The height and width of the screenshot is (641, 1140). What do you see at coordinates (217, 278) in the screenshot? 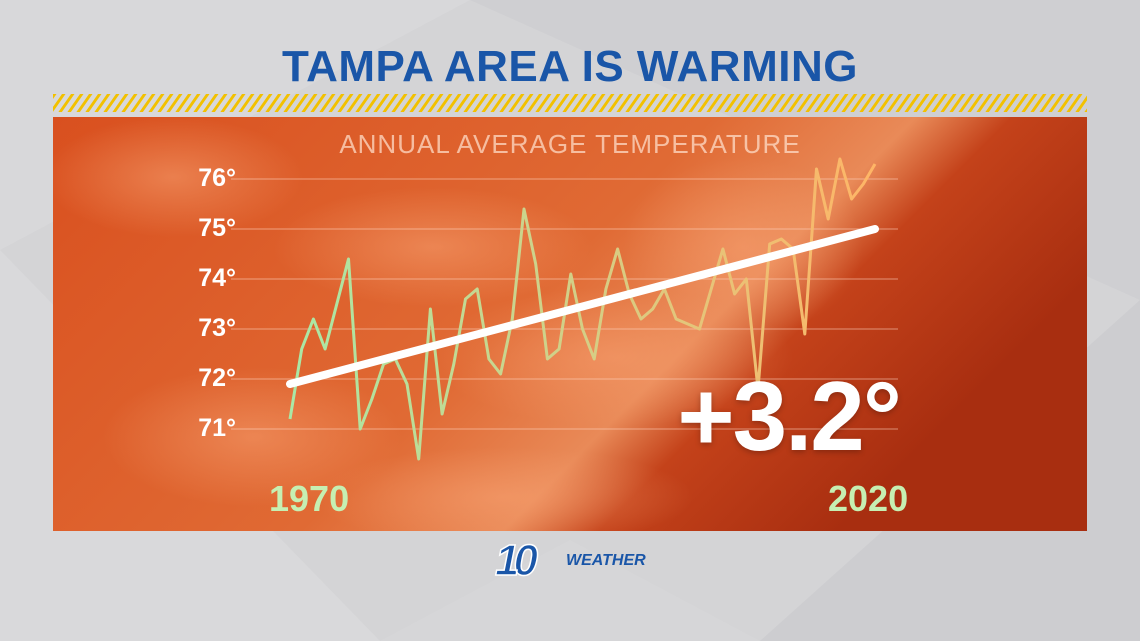
I see `y-tick-label: 74°` at bounding box center [217, 278].